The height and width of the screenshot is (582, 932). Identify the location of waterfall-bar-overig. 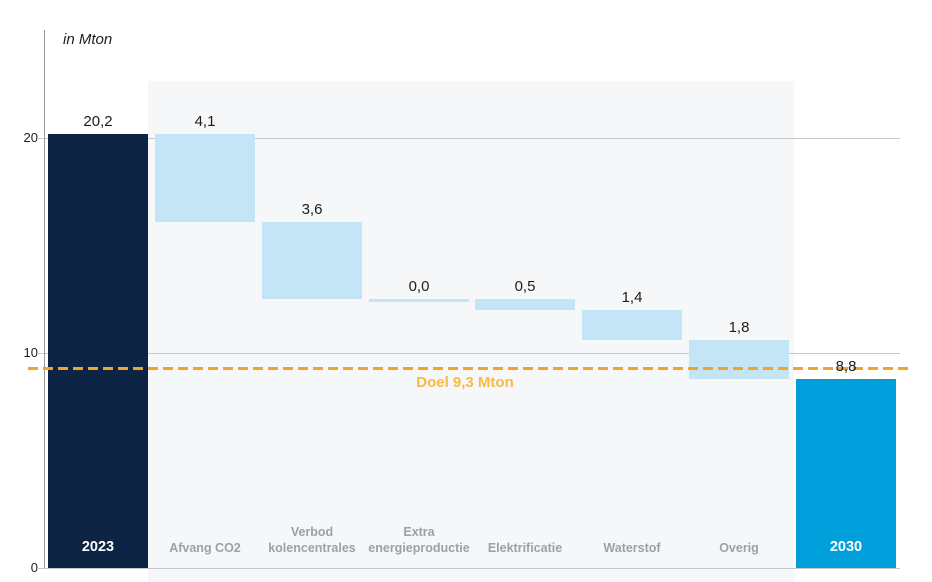
(739, 359).